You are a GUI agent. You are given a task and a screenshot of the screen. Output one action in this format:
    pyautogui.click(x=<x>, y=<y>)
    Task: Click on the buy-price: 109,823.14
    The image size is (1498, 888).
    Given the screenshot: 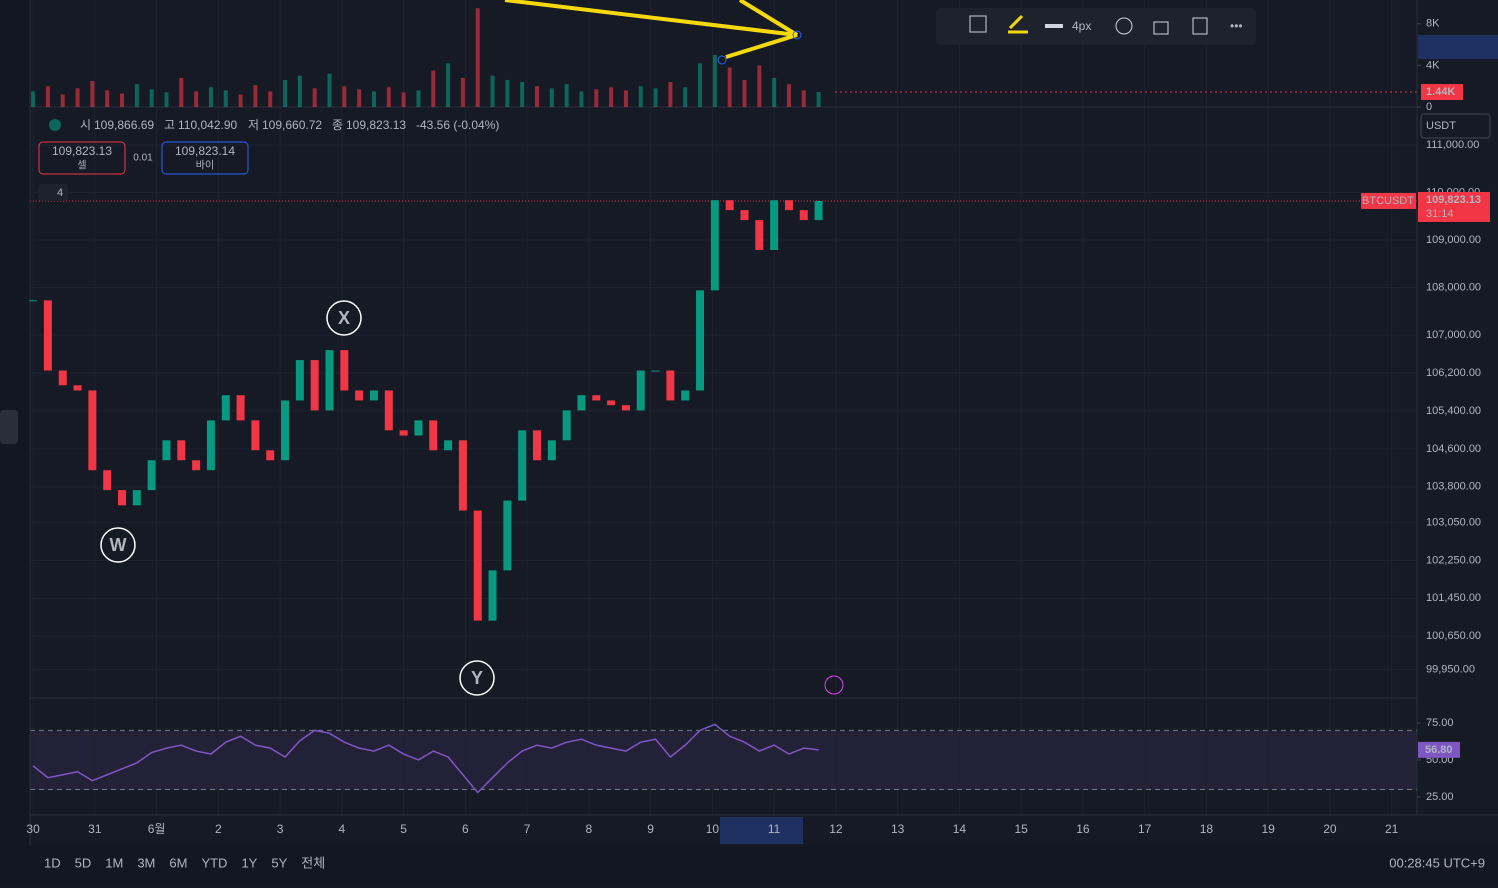 What is the action you would take?
    pyautogui.click(x=205, y=151)
    